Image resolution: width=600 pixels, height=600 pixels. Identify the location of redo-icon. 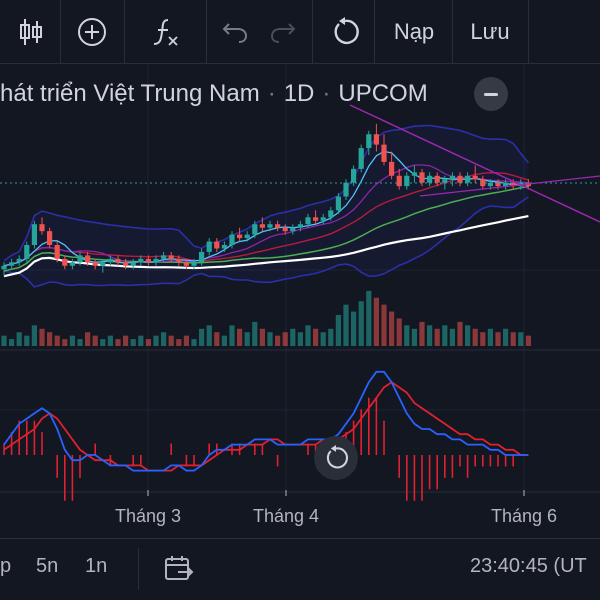
(283, 32).